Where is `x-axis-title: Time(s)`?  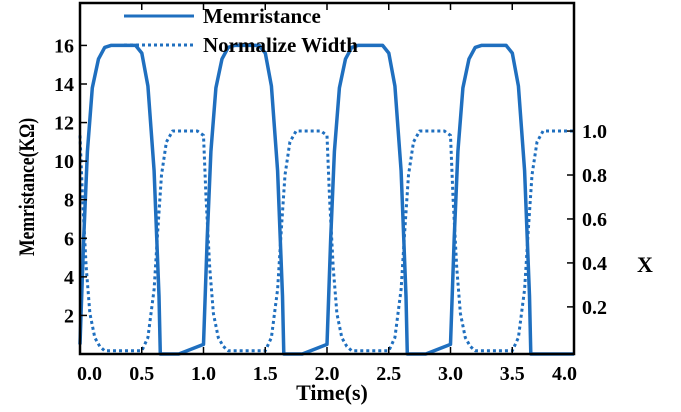
x-axis-title: Time(s) is located at coordinates (332, 392).